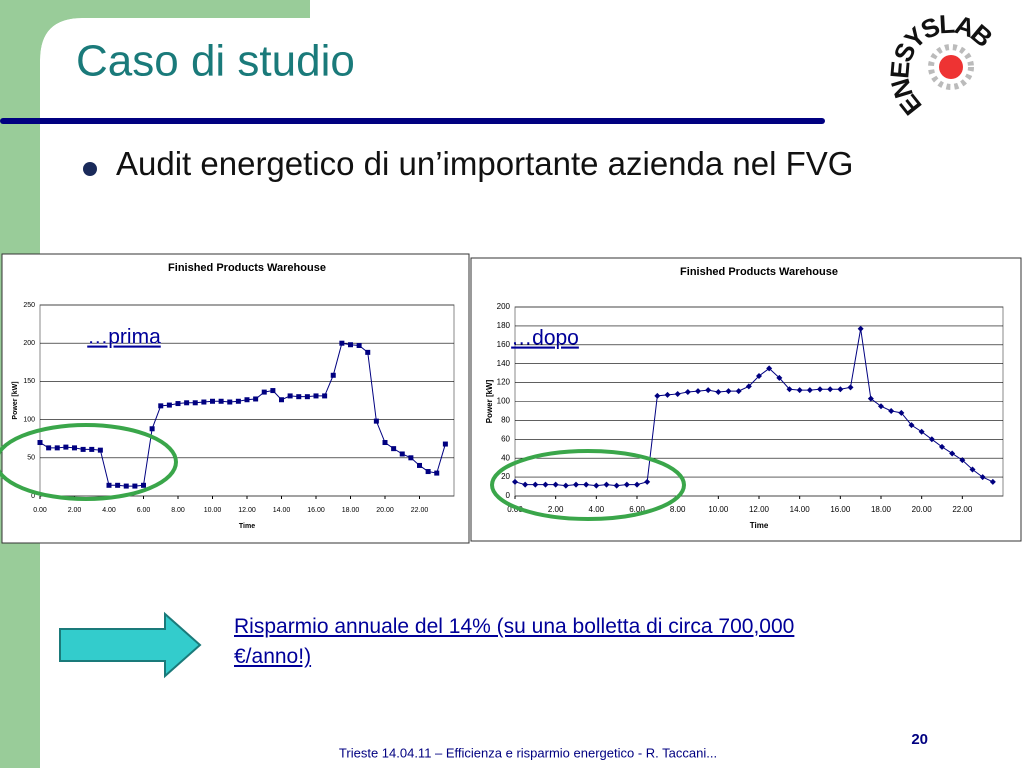  I want to click on y-tick-label: 180, so click(504, 325).